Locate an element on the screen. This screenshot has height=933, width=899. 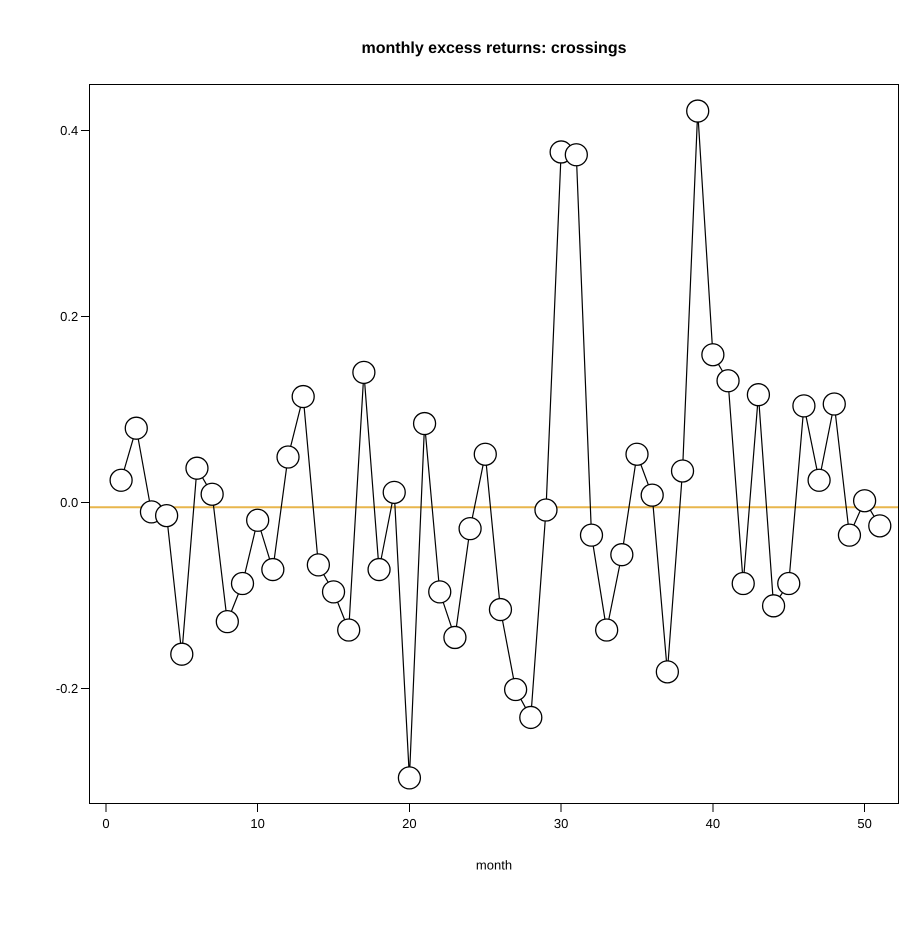
x-tick-label: 0 is located at coordinates (106, 823).